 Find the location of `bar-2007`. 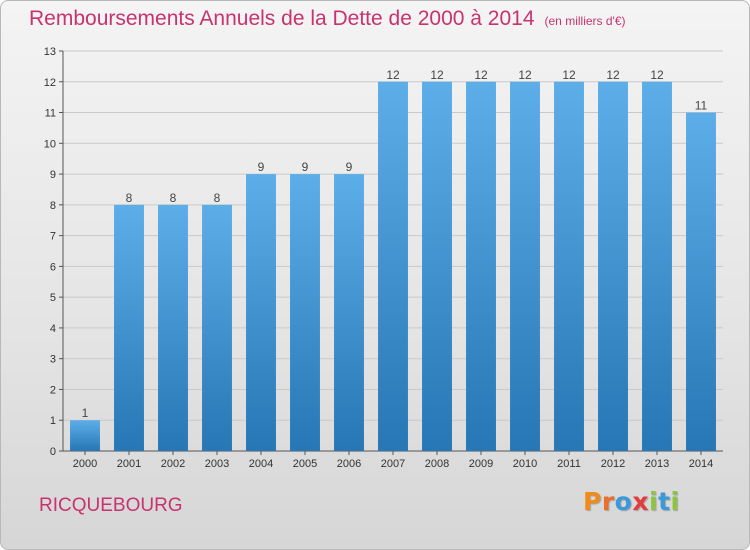

bar-2007 is located at coordinates (393, 266).